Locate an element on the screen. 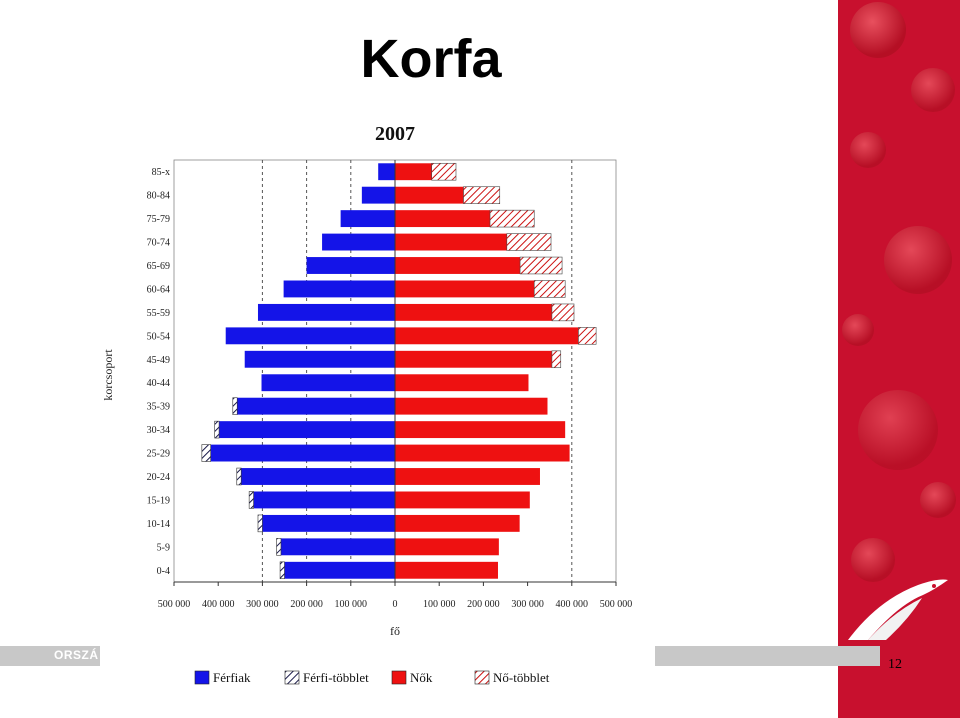 The width and height of the screenshot is (960, 718). y-tick-label: 50-54 is located at coordinates (158, 336).